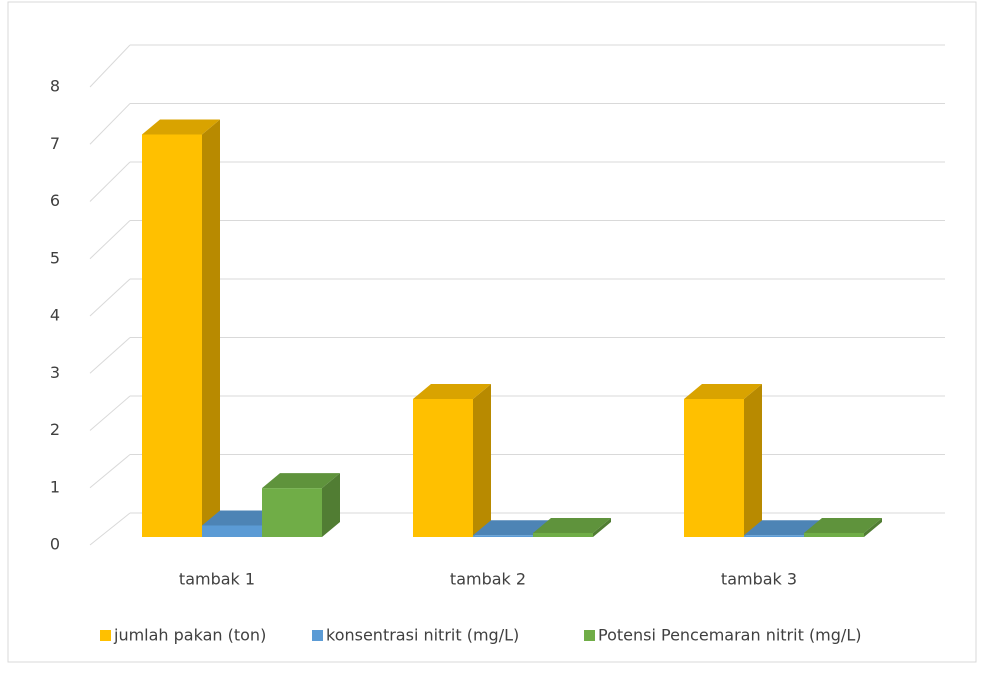  I want to click on y-tick-label: 2, so click(55, 429).